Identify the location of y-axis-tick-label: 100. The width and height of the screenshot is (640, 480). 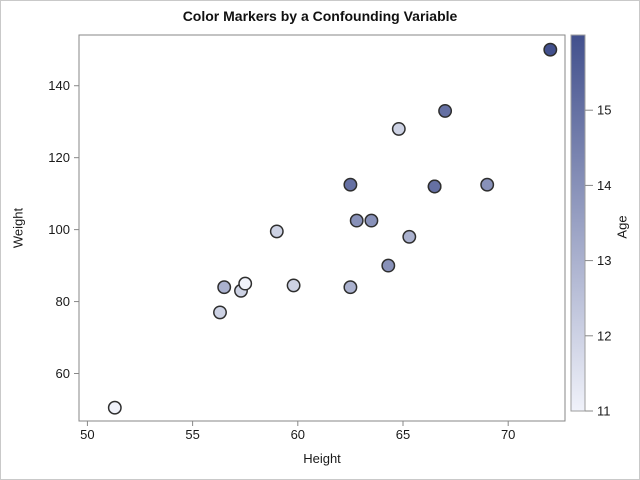
(59, 229).